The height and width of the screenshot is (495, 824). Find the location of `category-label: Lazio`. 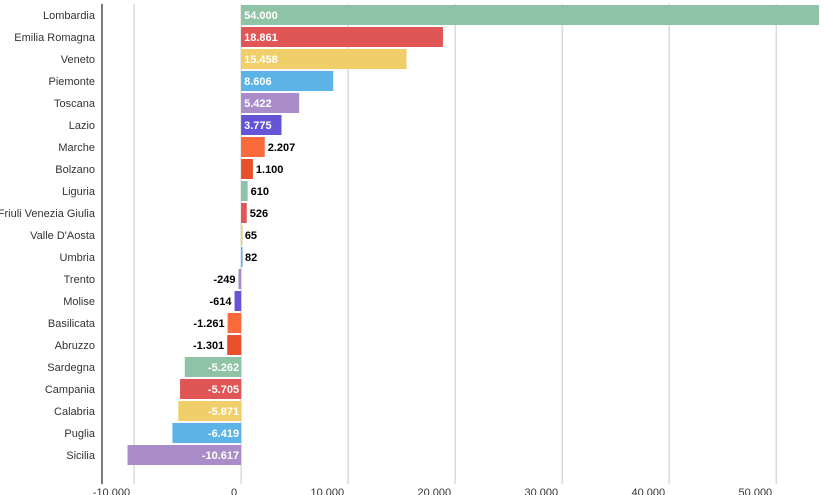

category-label: Lazio is located at coordinates (82, 126).